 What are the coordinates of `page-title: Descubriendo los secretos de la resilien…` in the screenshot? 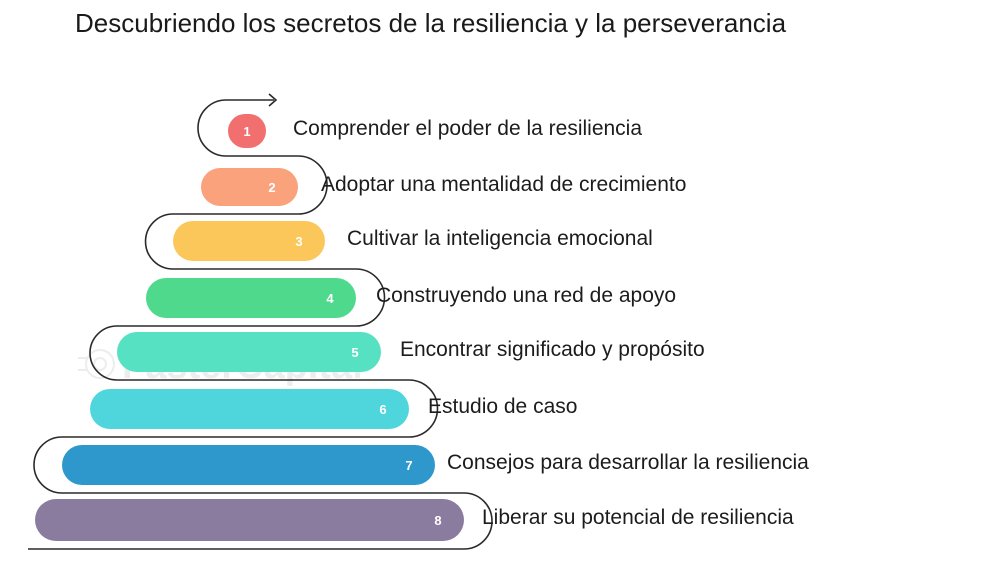 It's located at (431, 23).